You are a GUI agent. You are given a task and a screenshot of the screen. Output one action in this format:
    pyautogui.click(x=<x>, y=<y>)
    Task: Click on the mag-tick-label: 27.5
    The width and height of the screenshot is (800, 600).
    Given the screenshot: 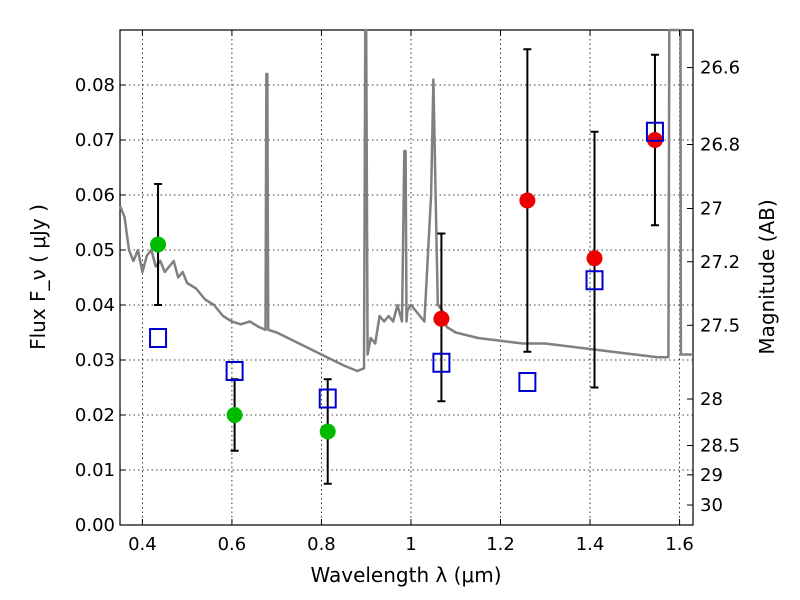 What is the action you would take?
    pyautogui.click(x=720, y=325)
    